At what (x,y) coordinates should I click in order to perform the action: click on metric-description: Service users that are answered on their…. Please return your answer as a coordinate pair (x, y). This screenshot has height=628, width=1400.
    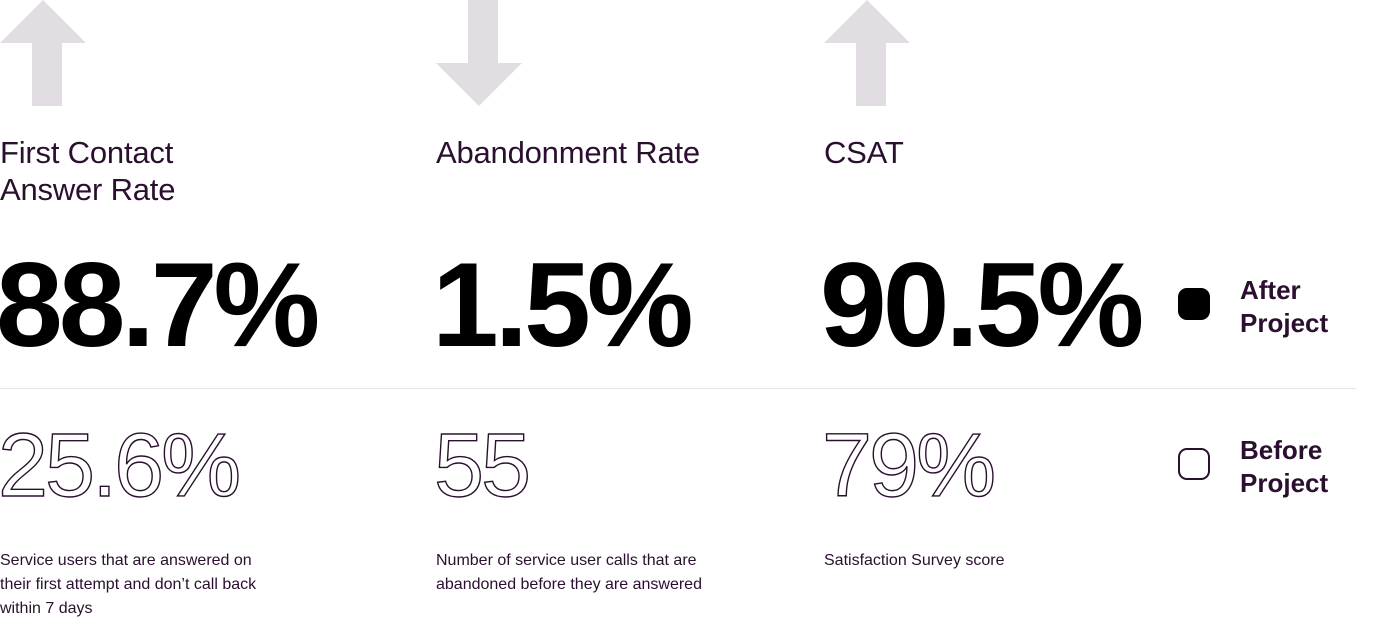
    Looking at the image, I should click on (128, 584).